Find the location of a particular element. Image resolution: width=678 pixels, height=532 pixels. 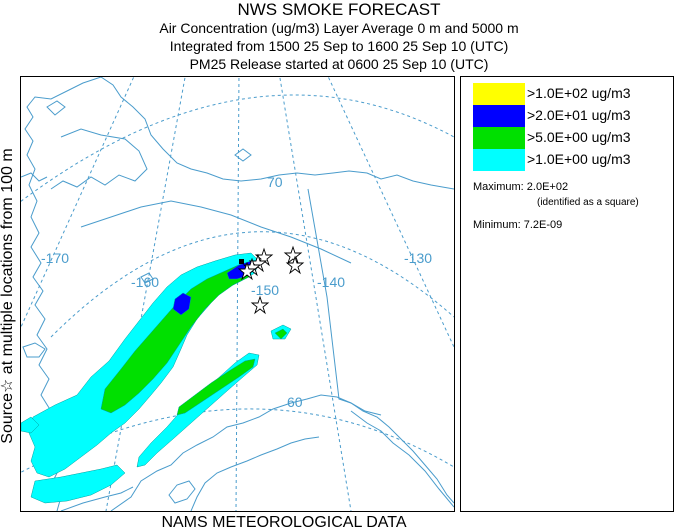

legend-maximum: Maximum: 2.0E+02 is located at coordinates (521, 187).